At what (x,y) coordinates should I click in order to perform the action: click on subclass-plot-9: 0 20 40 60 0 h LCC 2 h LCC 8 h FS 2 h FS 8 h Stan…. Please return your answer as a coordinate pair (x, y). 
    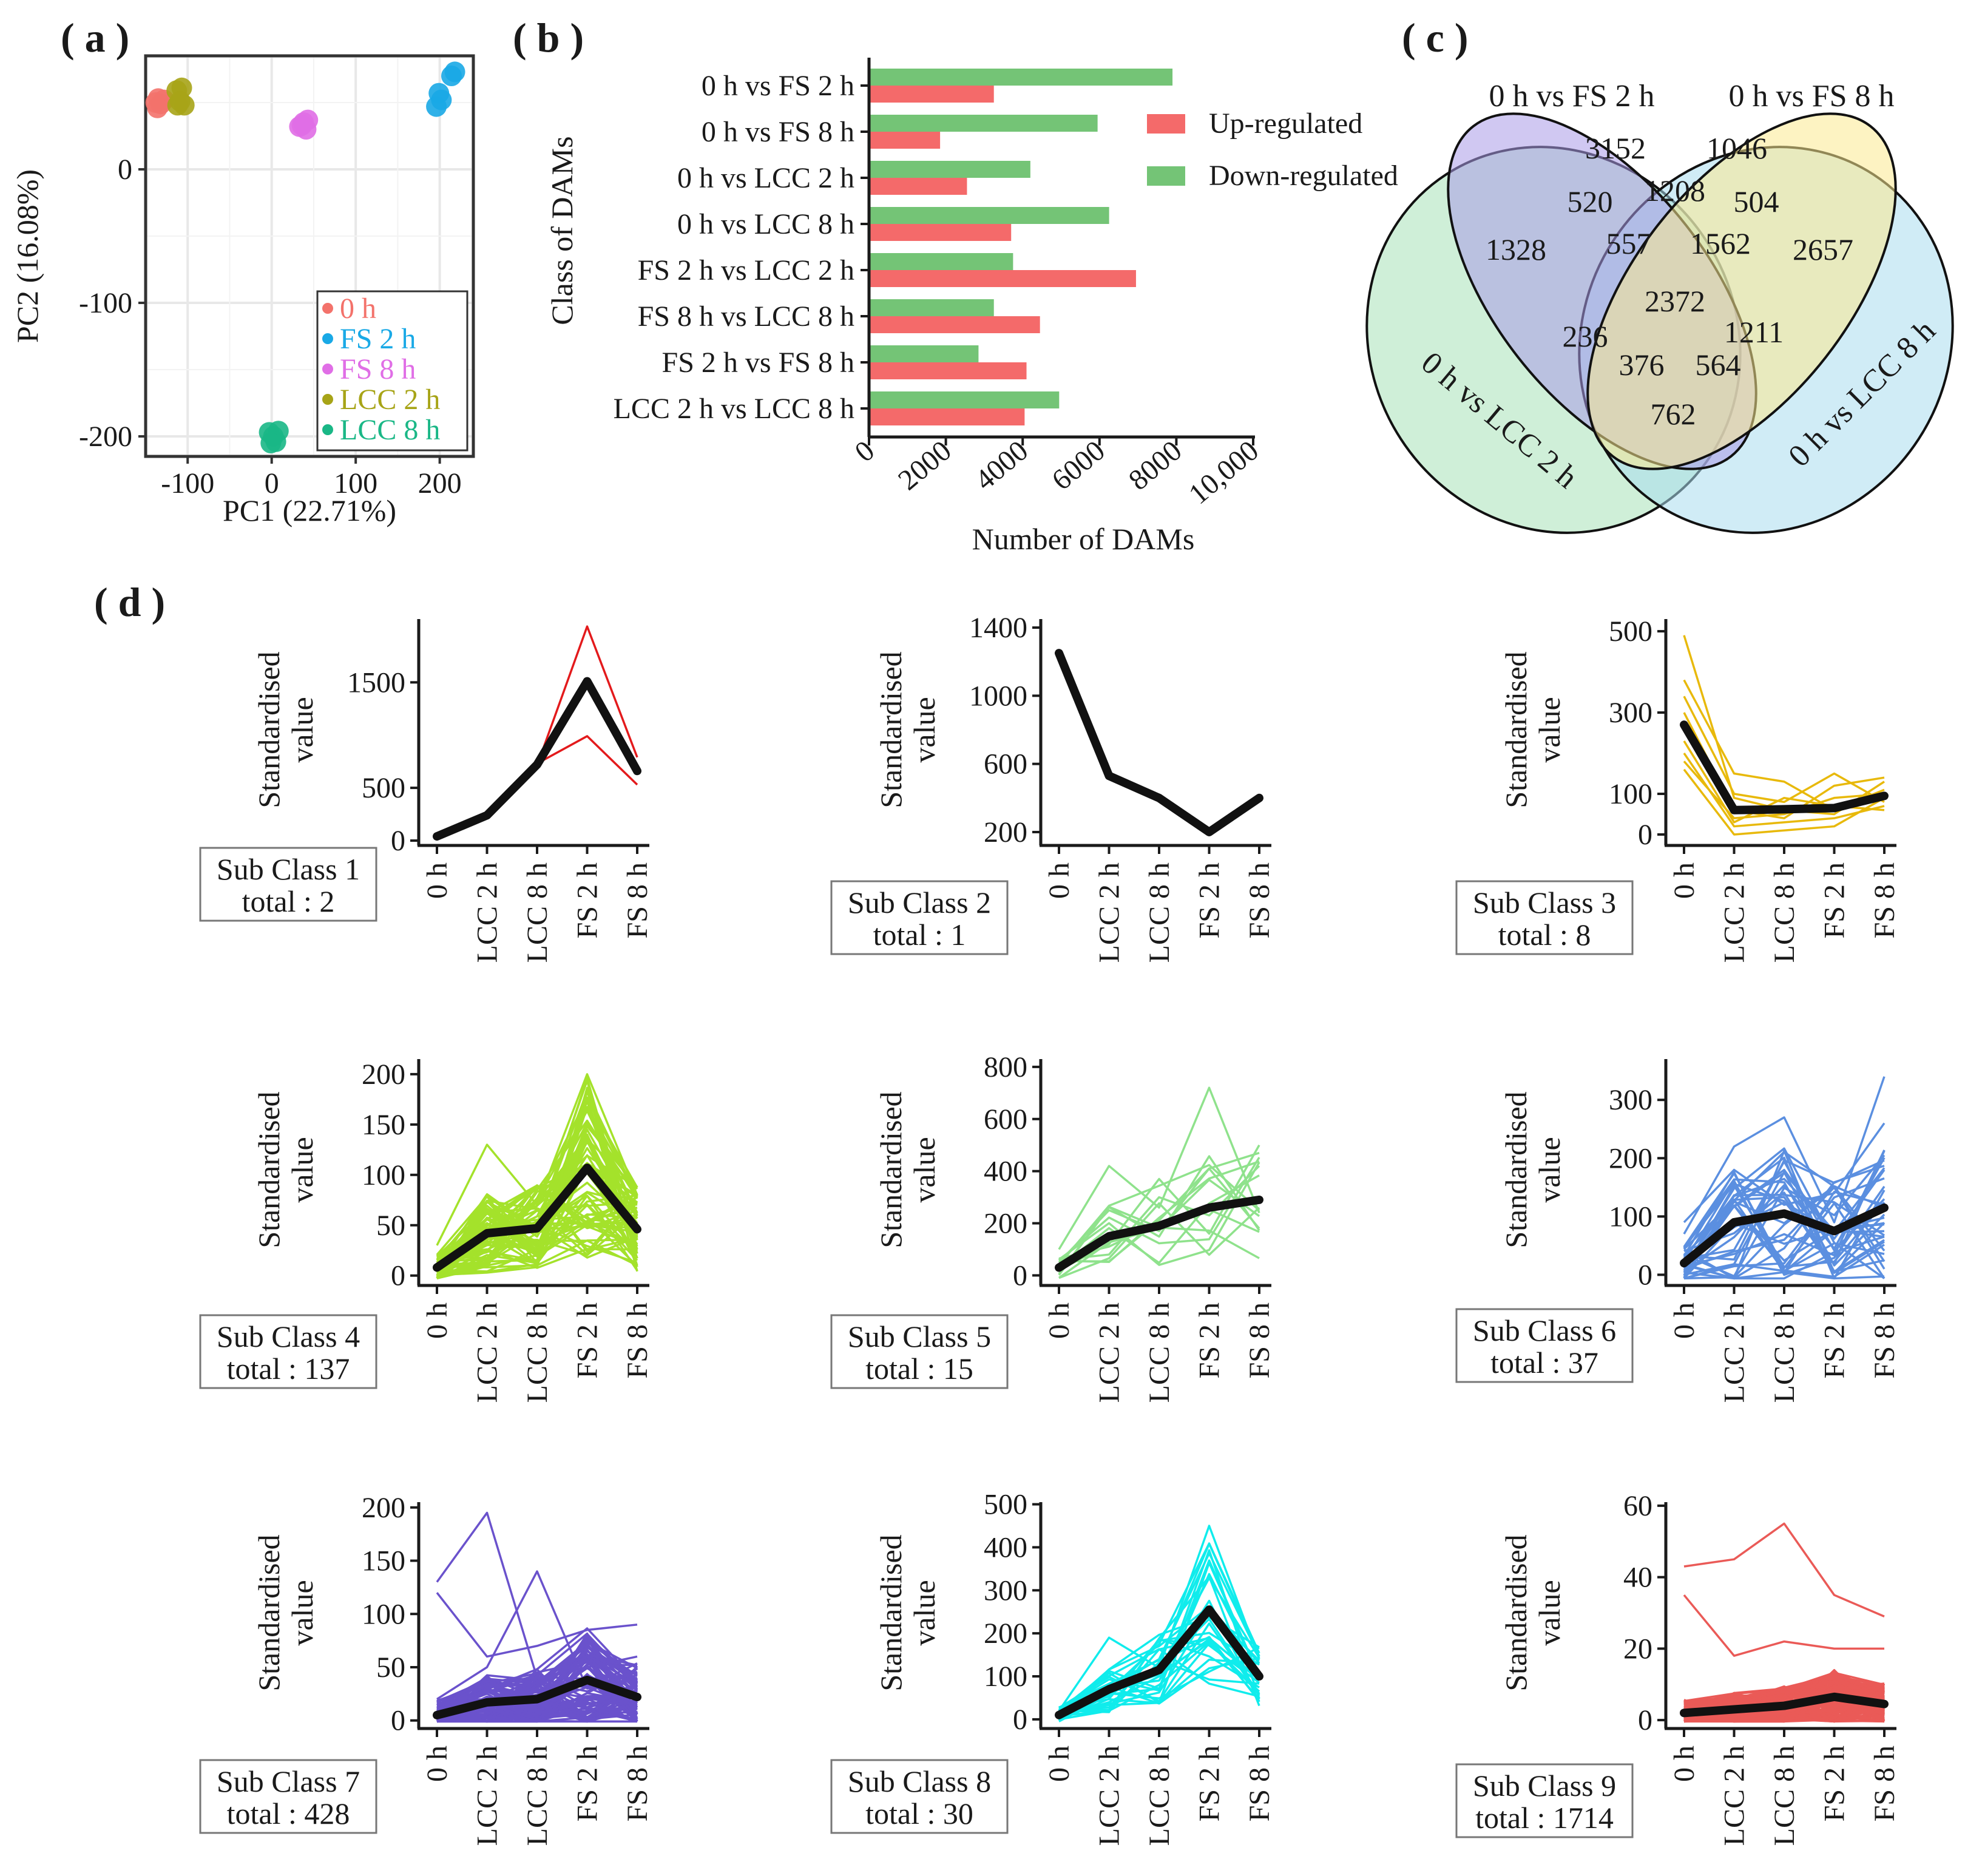
    Looking at the image, I should click on (1678, 1668).